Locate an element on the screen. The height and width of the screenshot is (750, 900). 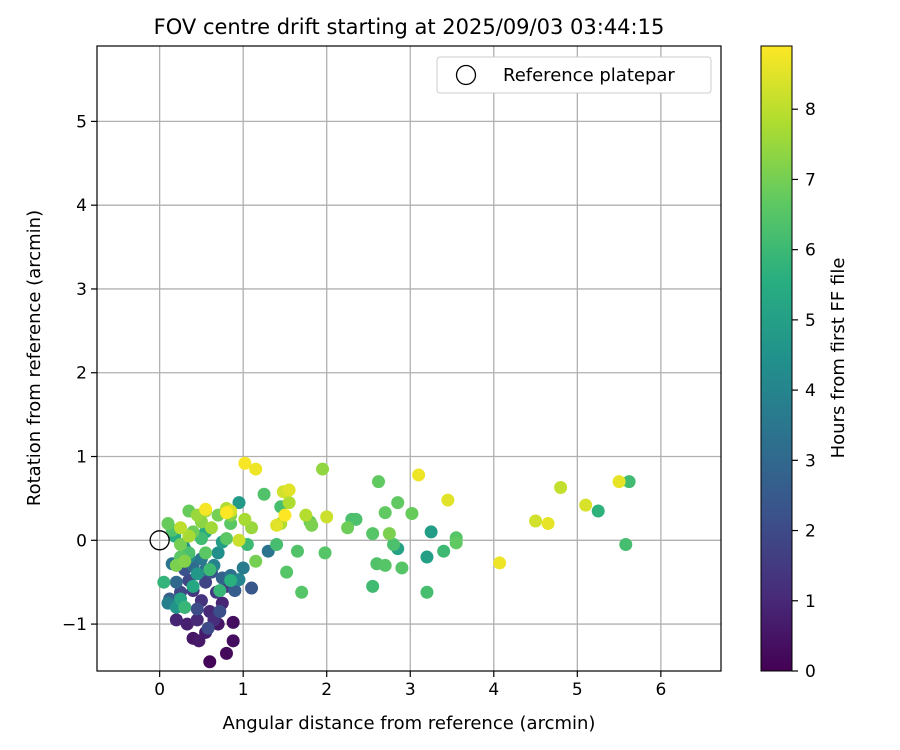
reference-platepar-marker is located at coordinates (159, 540).